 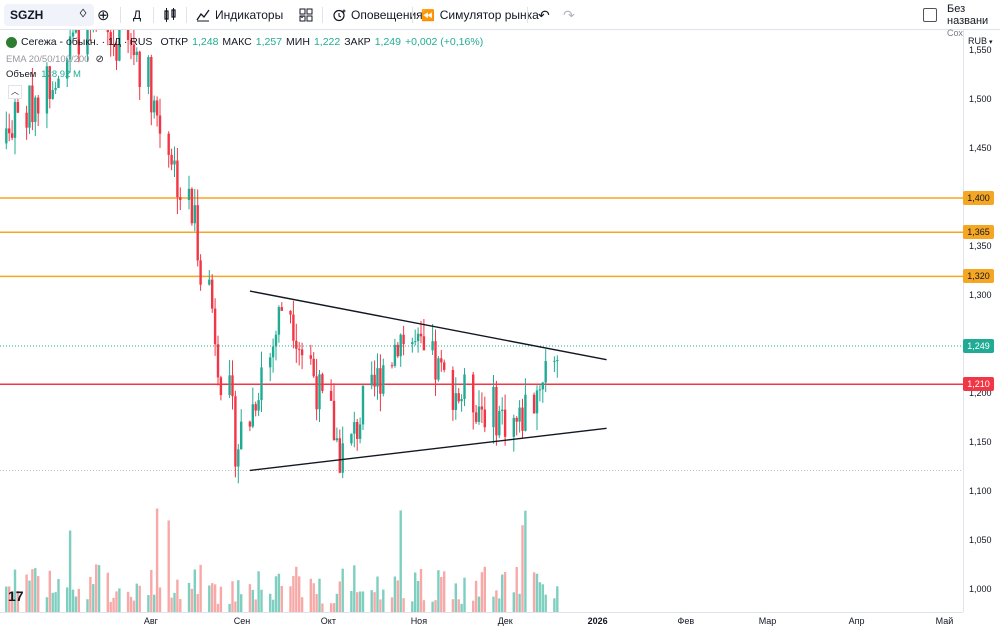 I want to click on alerts-button: Оповещения, so click(x=377, y=15).